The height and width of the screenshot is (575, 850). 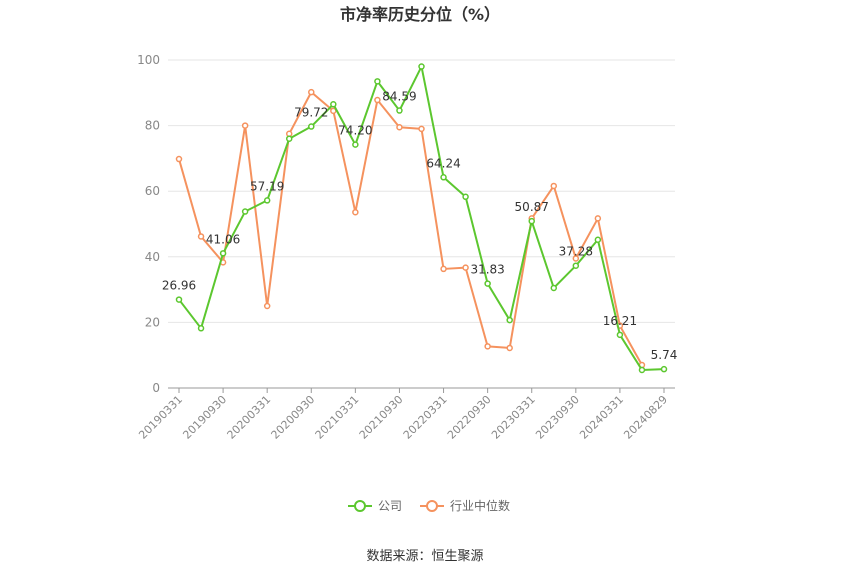 What do you see at coordinates (390, 506) in the screenshot?
I see `legend-label: 公司` at bounding box center [390, 506].